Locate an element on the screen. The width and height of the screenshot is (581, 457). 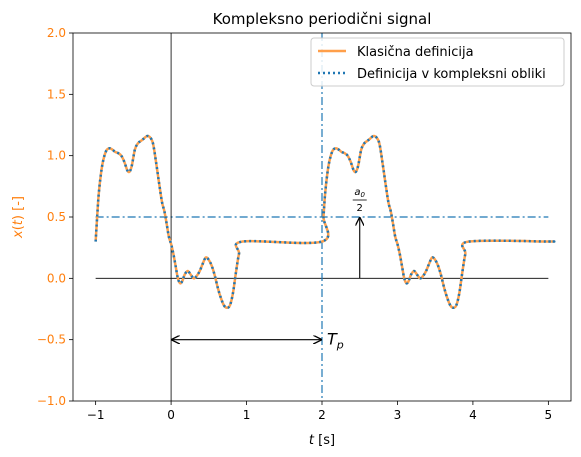
x-tick-label: 5 is located at coordinates (549, 415).